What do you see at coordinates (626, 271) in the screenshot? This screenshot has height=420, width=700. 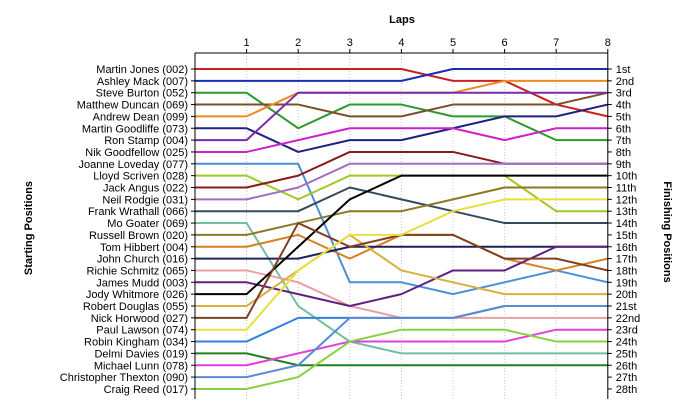 I see `finishing-position-label: 18th` at bounding box center [626, 271].